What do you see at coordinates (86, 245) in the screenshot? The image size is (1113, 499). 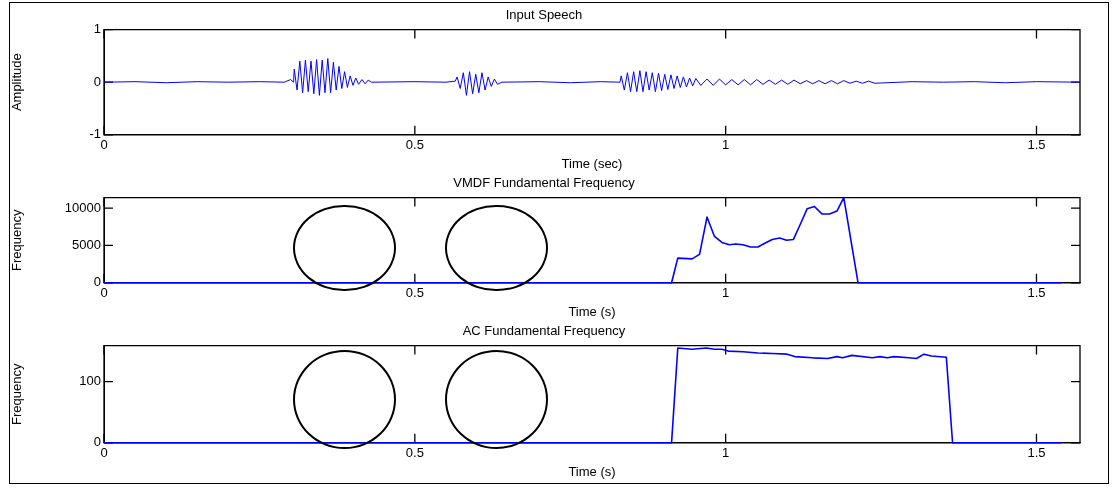 I see `y-tick-label: 5000` at bounding box center [86, 245].